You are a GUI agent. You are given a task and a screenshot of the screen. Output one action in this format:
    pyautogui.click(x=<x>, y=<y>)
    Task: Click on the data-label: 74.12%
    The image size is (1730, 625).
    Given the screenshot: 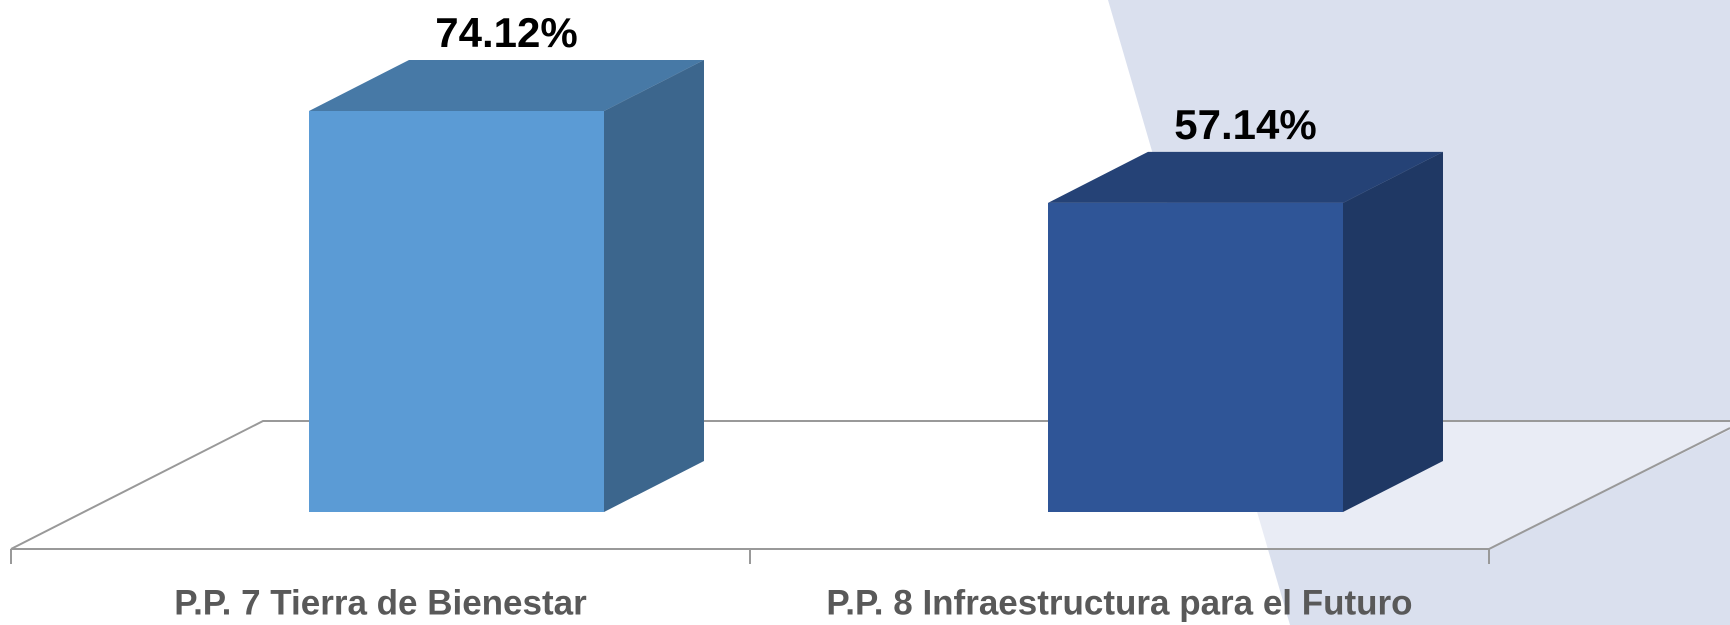 What is the action you would take?
    pyautogui.click(x=506, y=32)
    